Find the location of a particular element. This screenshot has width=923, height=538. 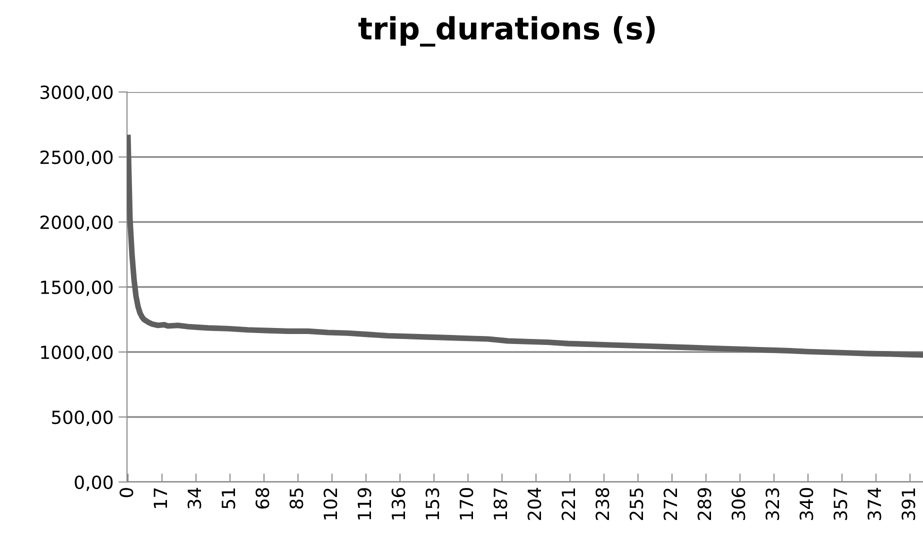

y-tick-label: 500,00 is located at coordinates (82, 418).